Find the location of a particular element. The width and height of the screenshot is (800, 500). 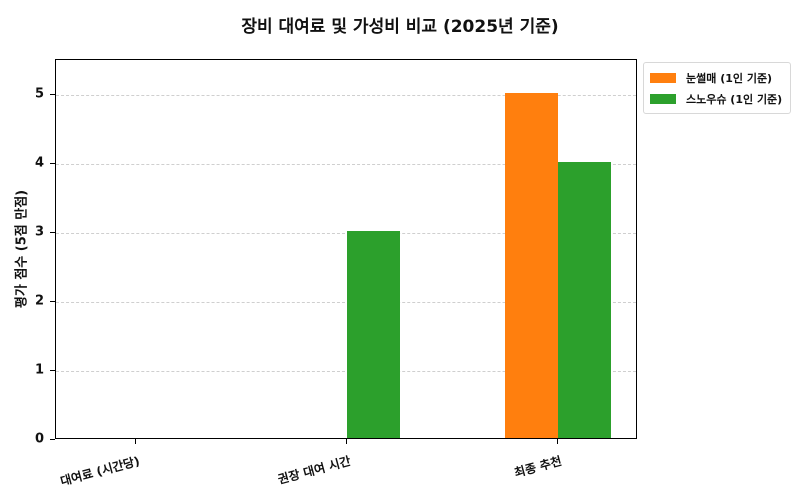

y-tick-label: 2 is located at coordinates (39, 301).